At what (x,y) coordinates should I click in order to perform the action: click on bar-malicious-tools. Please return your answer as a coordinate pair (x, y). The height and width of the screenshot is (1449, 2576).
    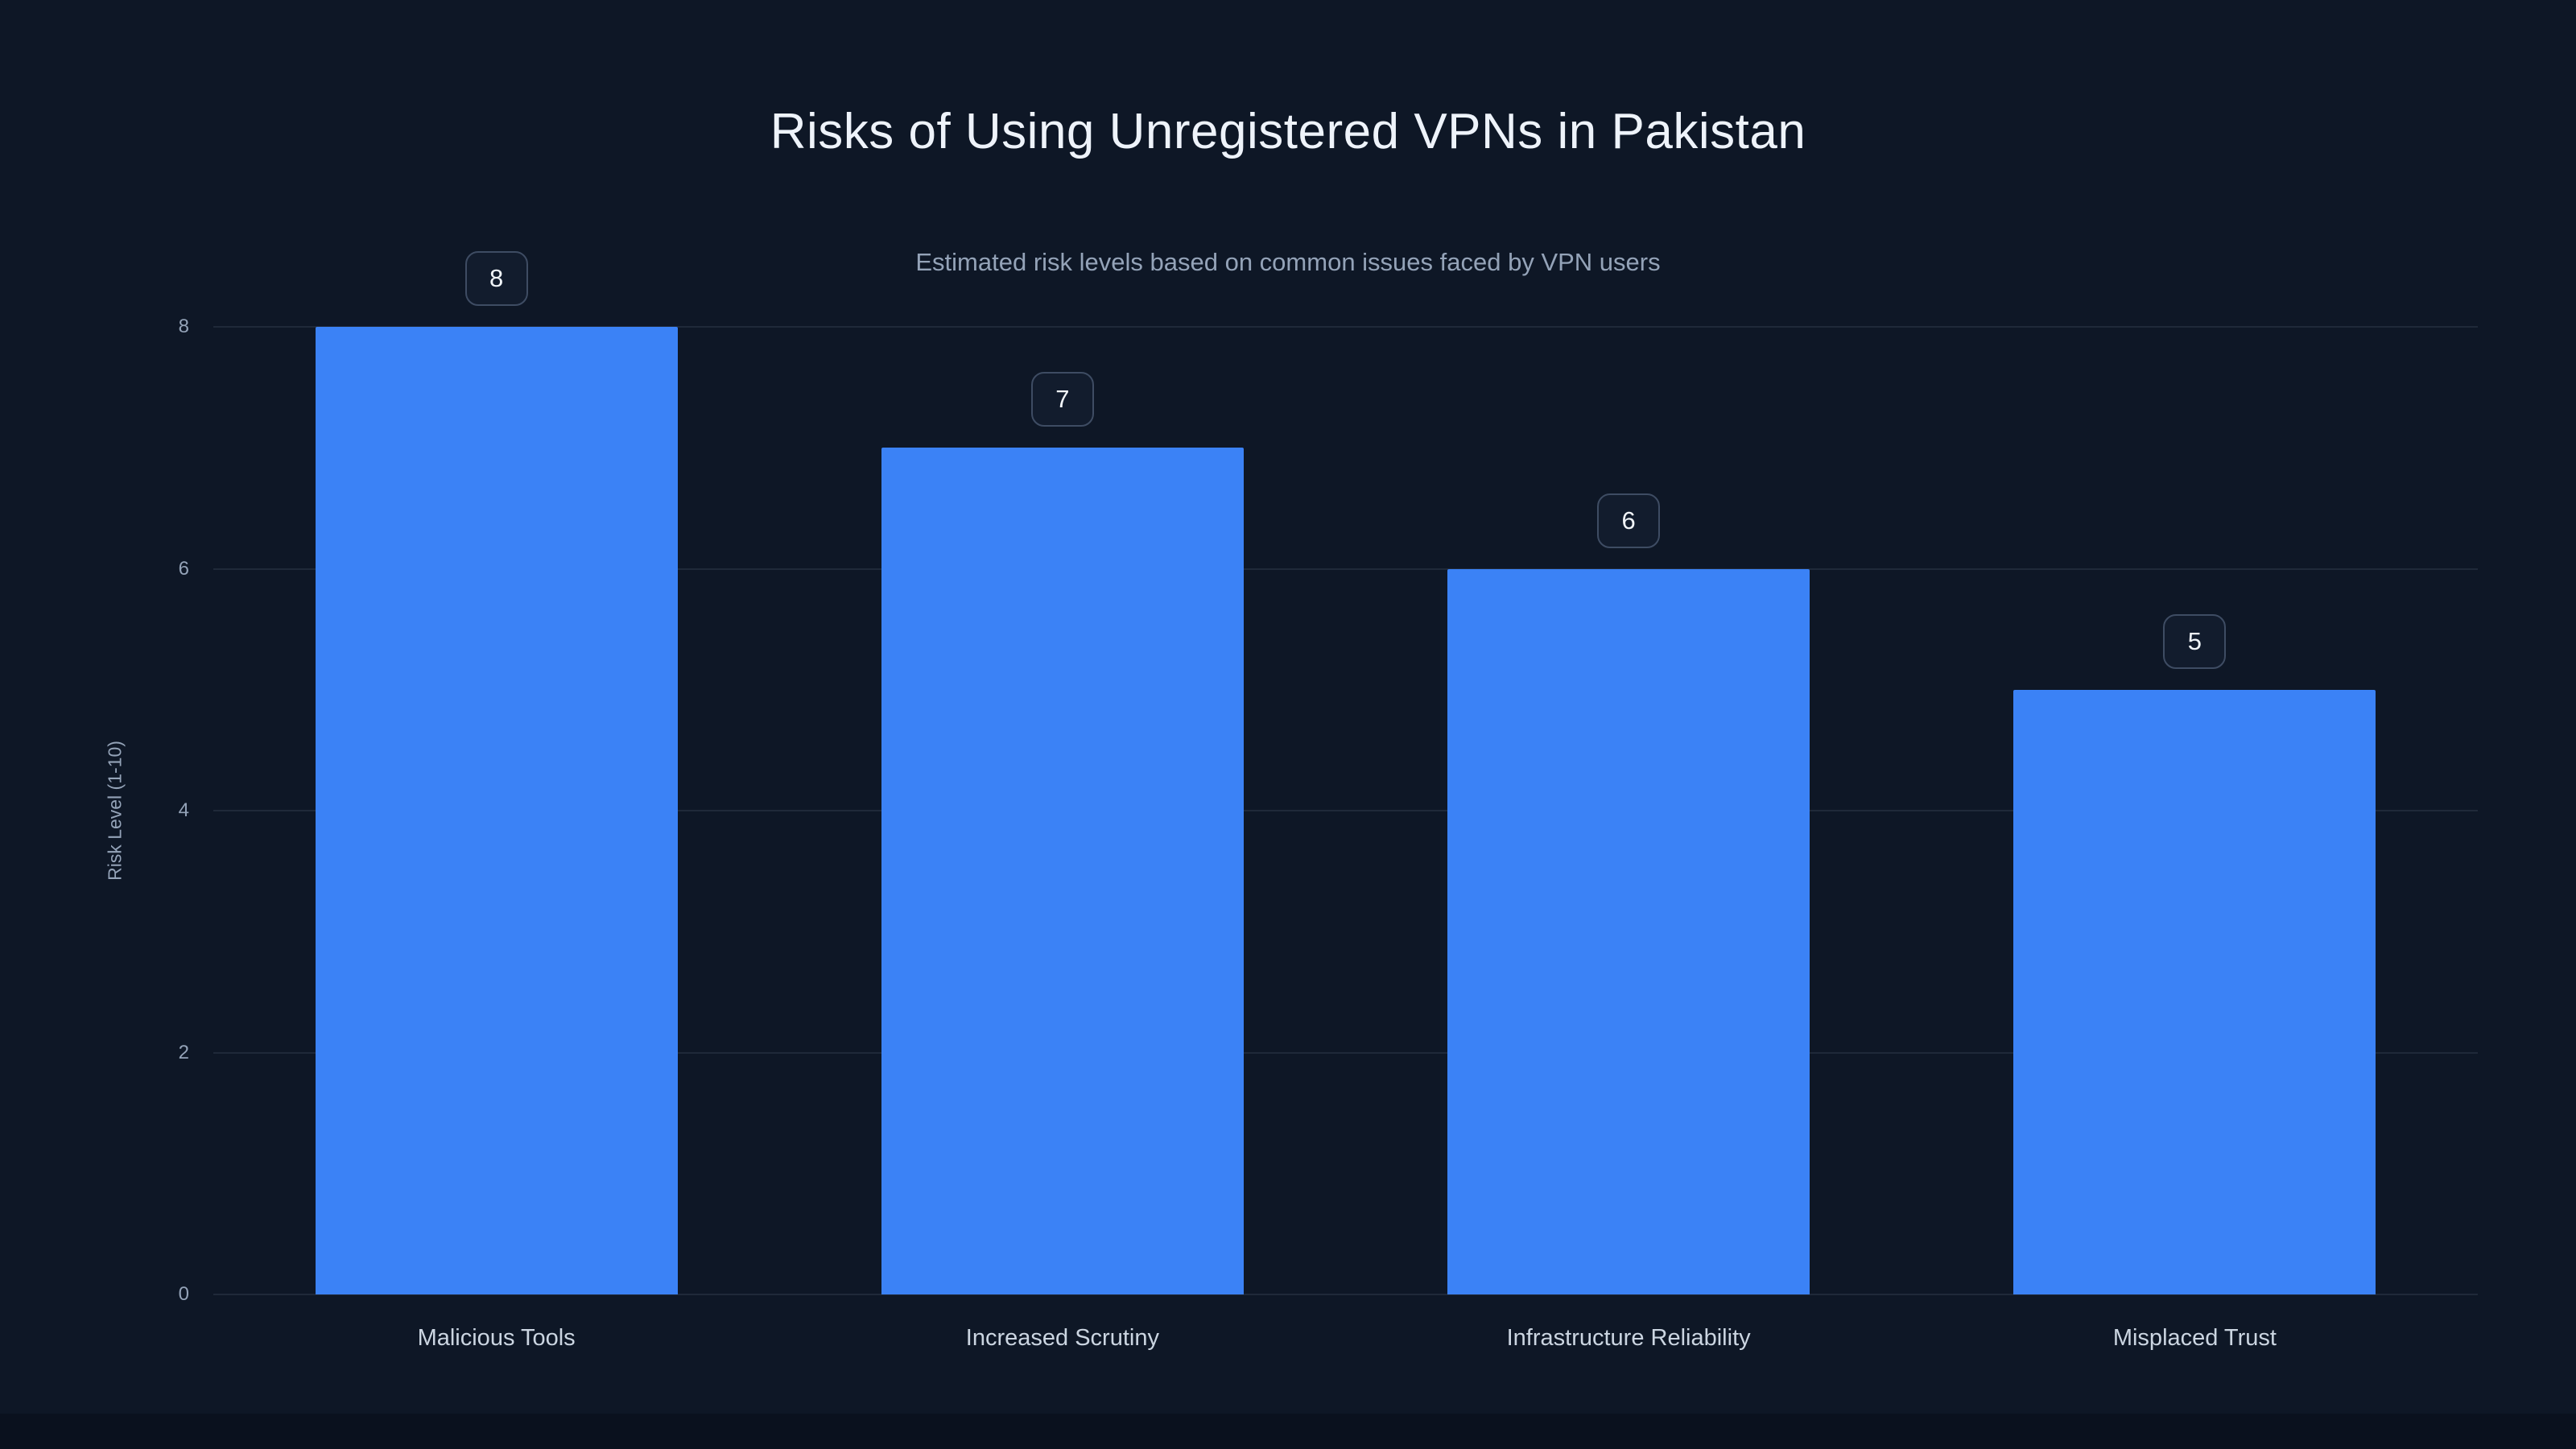
    Looking at the image, I should click on (496, 810).